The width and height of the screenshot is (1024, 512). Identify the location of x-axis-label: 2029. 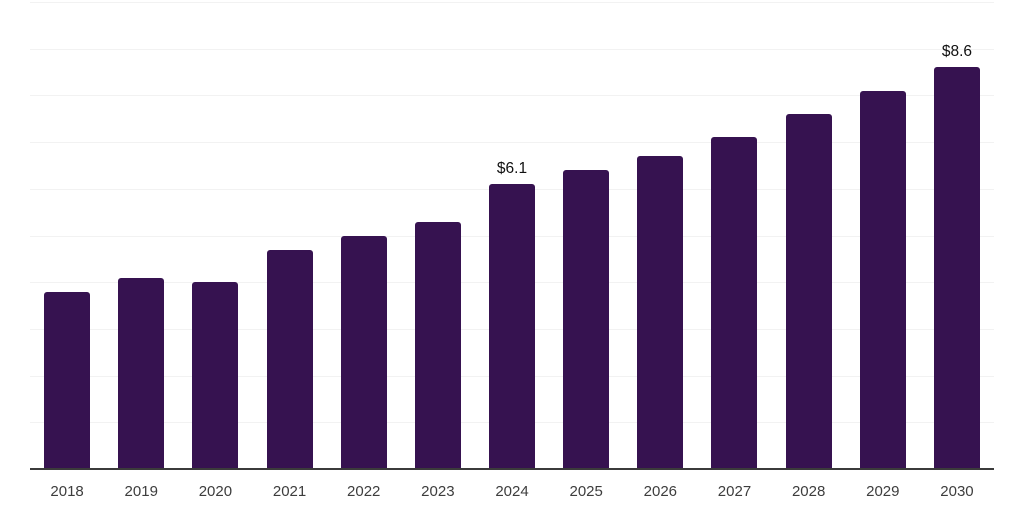
(883, 491).